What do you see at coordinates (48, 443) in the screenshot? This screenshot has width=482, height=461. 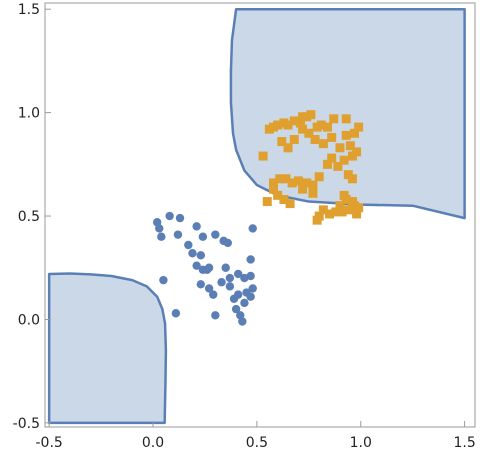 I see `x-tick-label: -0.5` at bounding box center [48, 443].